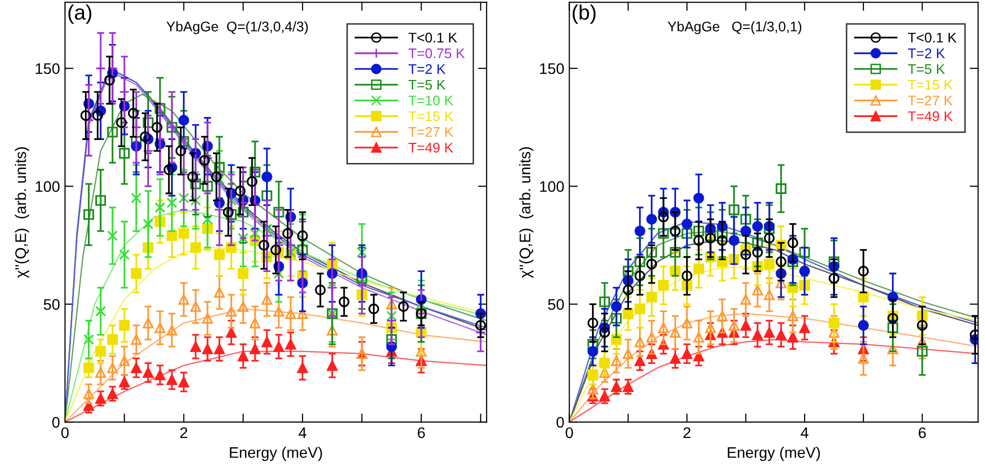 The height and width of the screenshot is (470, 985). Describe the element at coordinates (431, 101) in the screenshot. I see `legend-label: T=10 K` at that location.